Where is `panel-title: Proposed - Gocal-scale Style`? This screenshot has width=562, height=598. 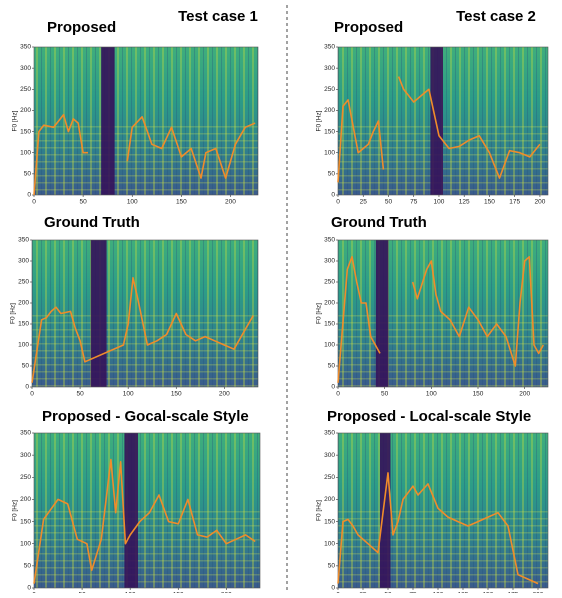
panel-title: Proposed - Gocal-scale Style is located at coordinates (145, 416).